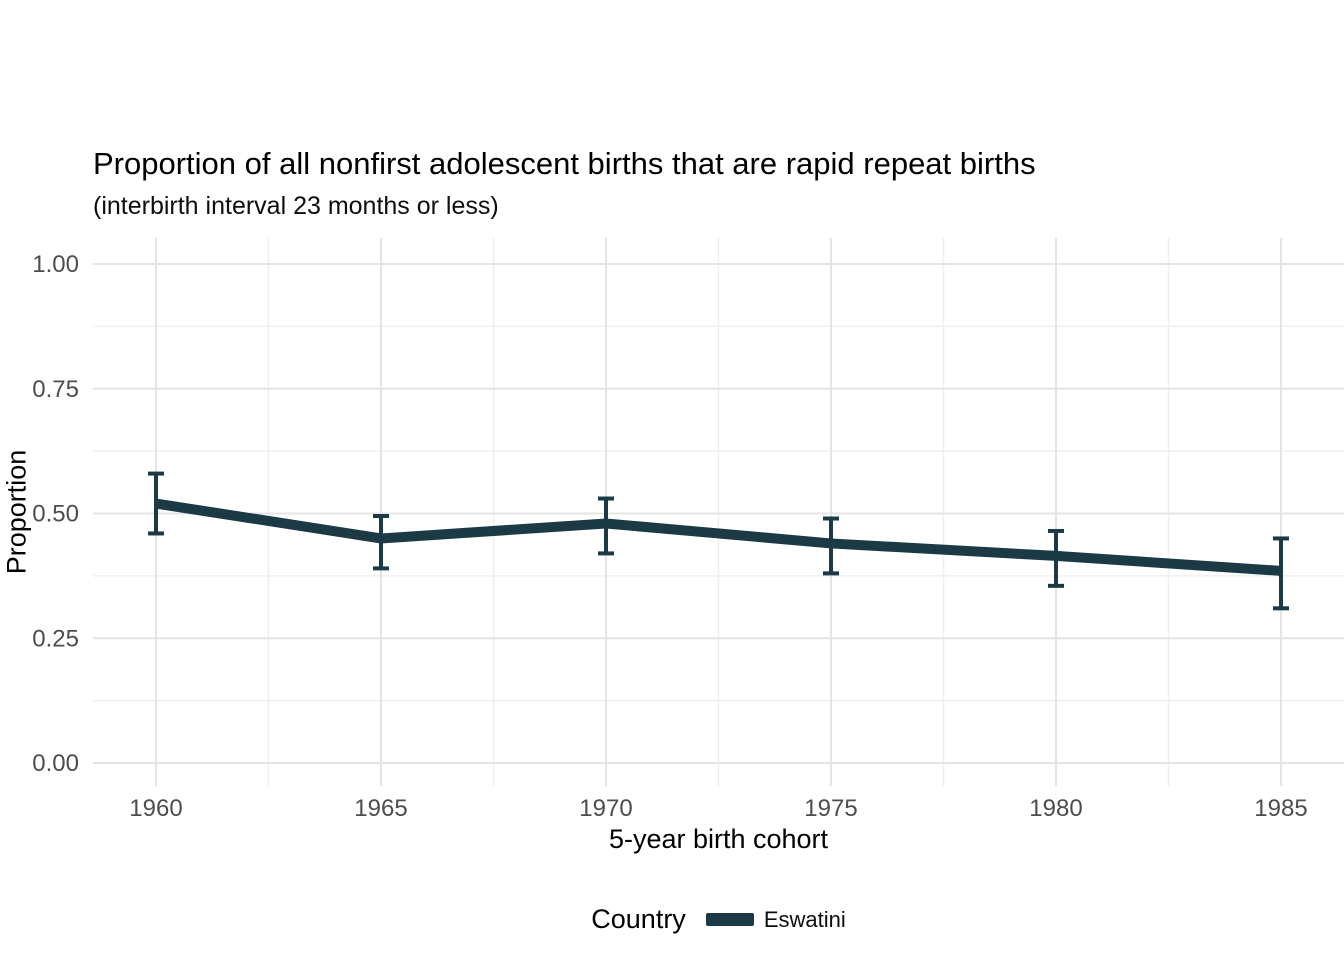  I want to click on legend-key-line-icon, so click(729, 919).